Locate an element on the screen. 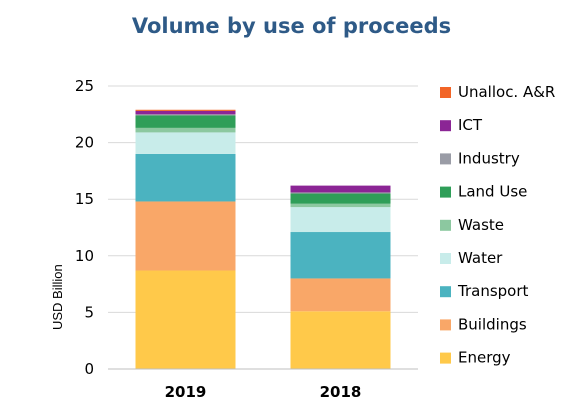 Image resolution: width=583 pixels, height=409 pixels. legend-label: Waste is located at coordinates (481, 225).